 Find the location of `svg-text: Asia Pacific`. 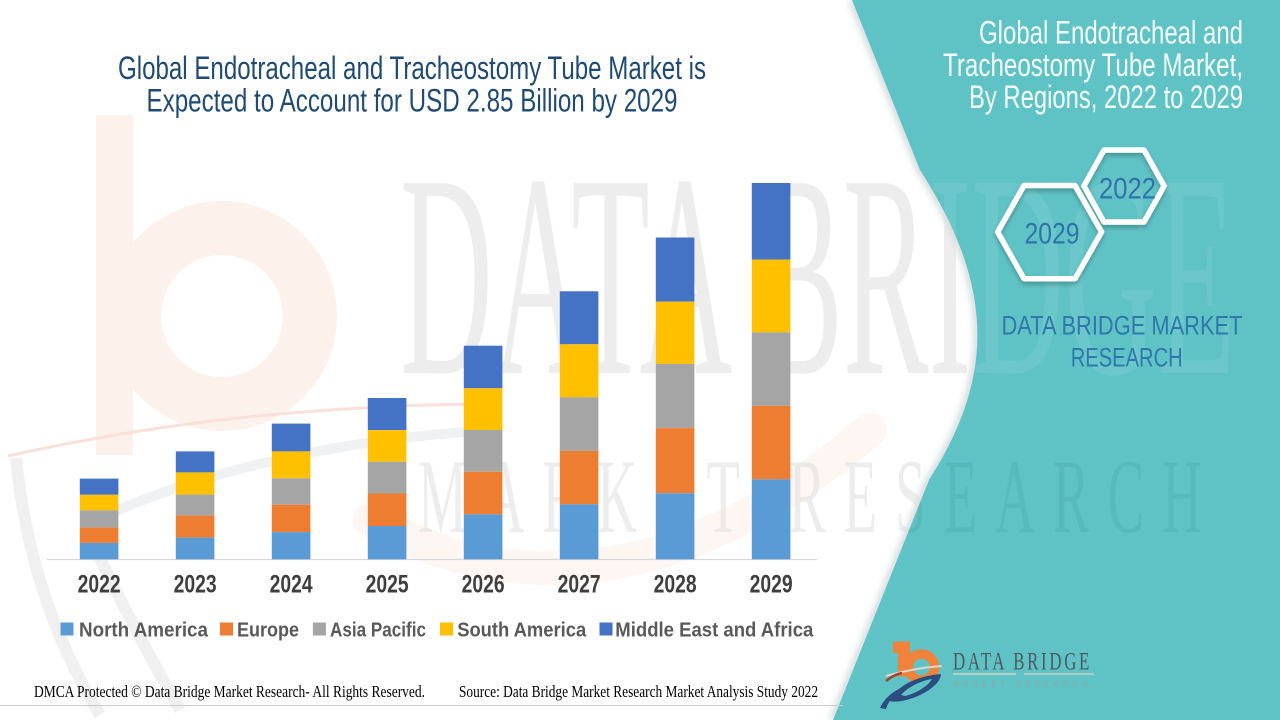

svg-text: Asia Pacific is located at coordinates (378, 631).